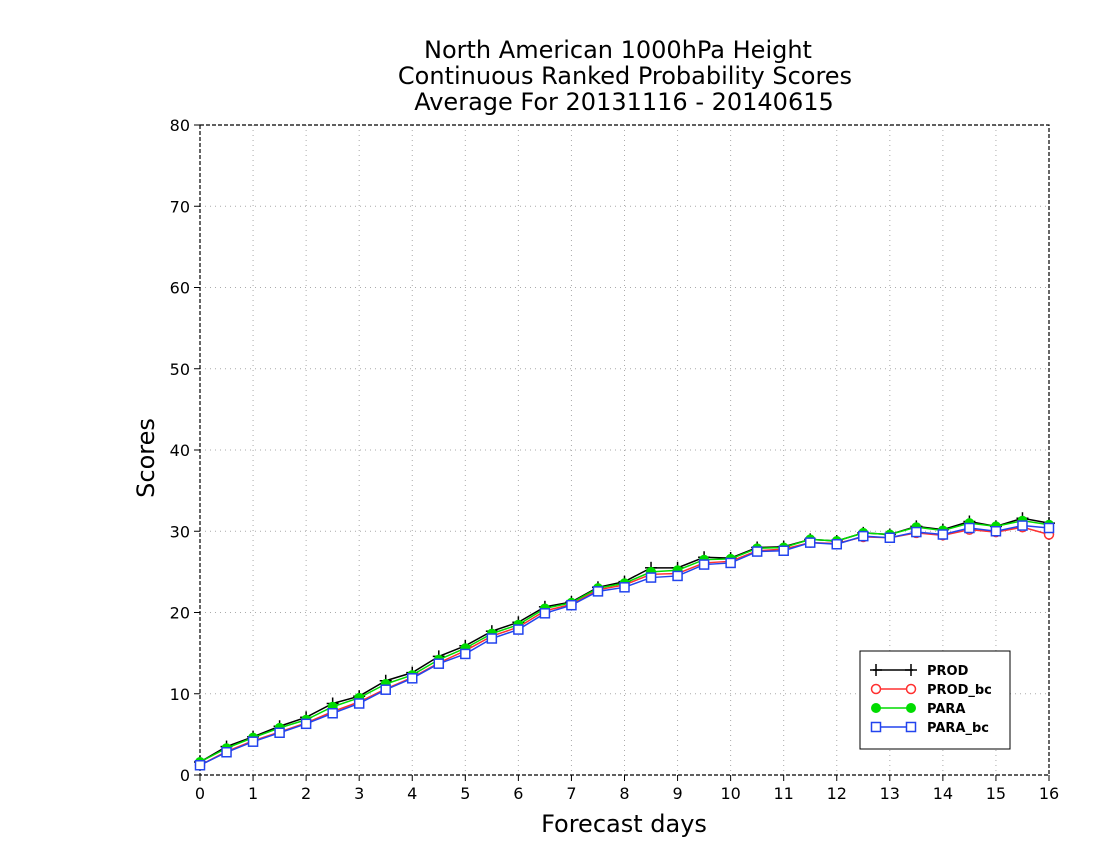 The image size is (1100, 850). I want to click on legend-label: PARA, so click(946, 709).